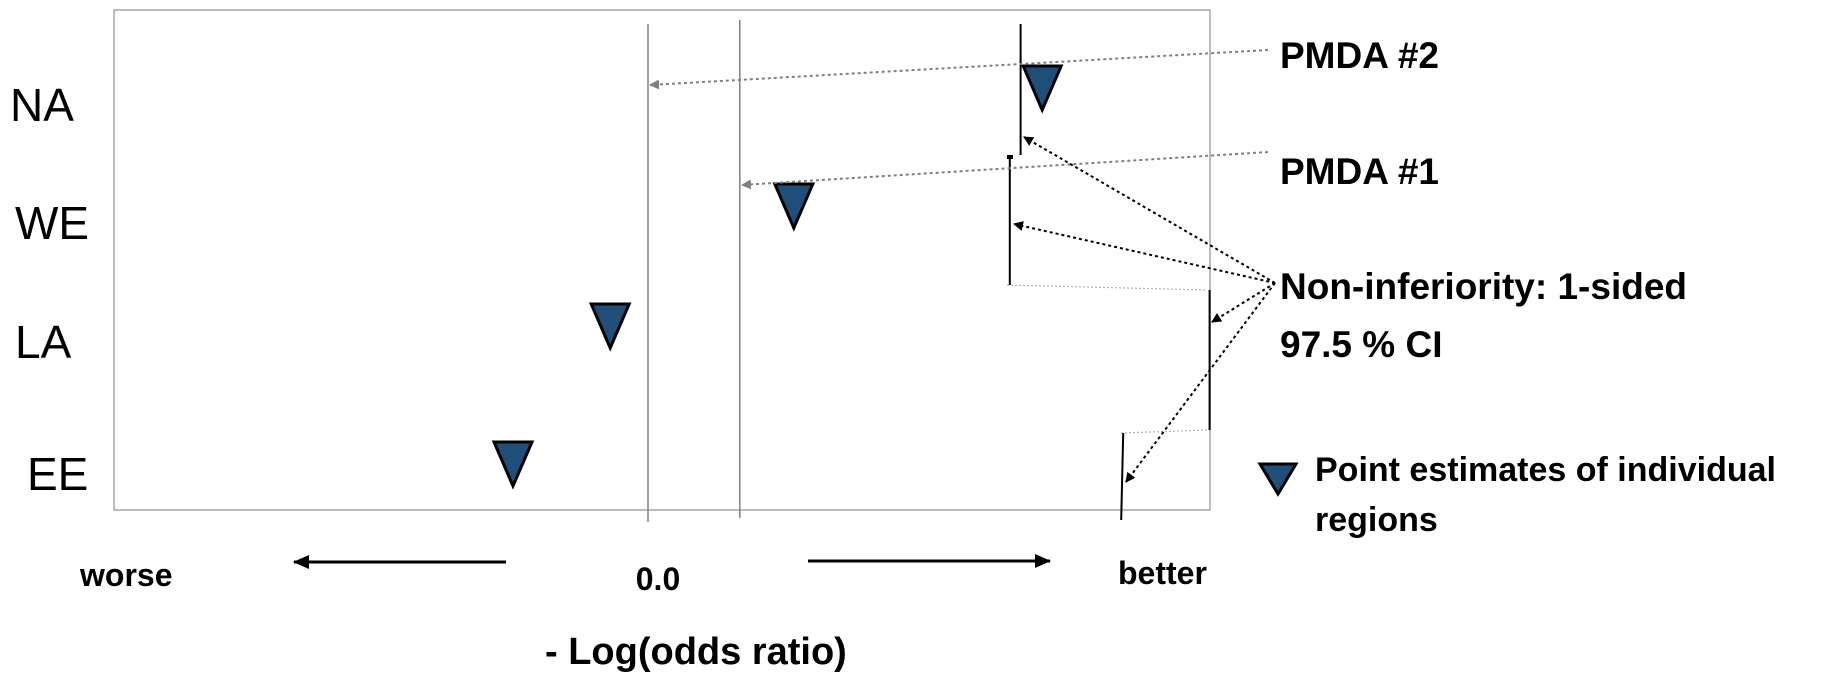 This screenshot has height=673, width=1838. I want to click on category-label-ee: EE, so click(57, 474).